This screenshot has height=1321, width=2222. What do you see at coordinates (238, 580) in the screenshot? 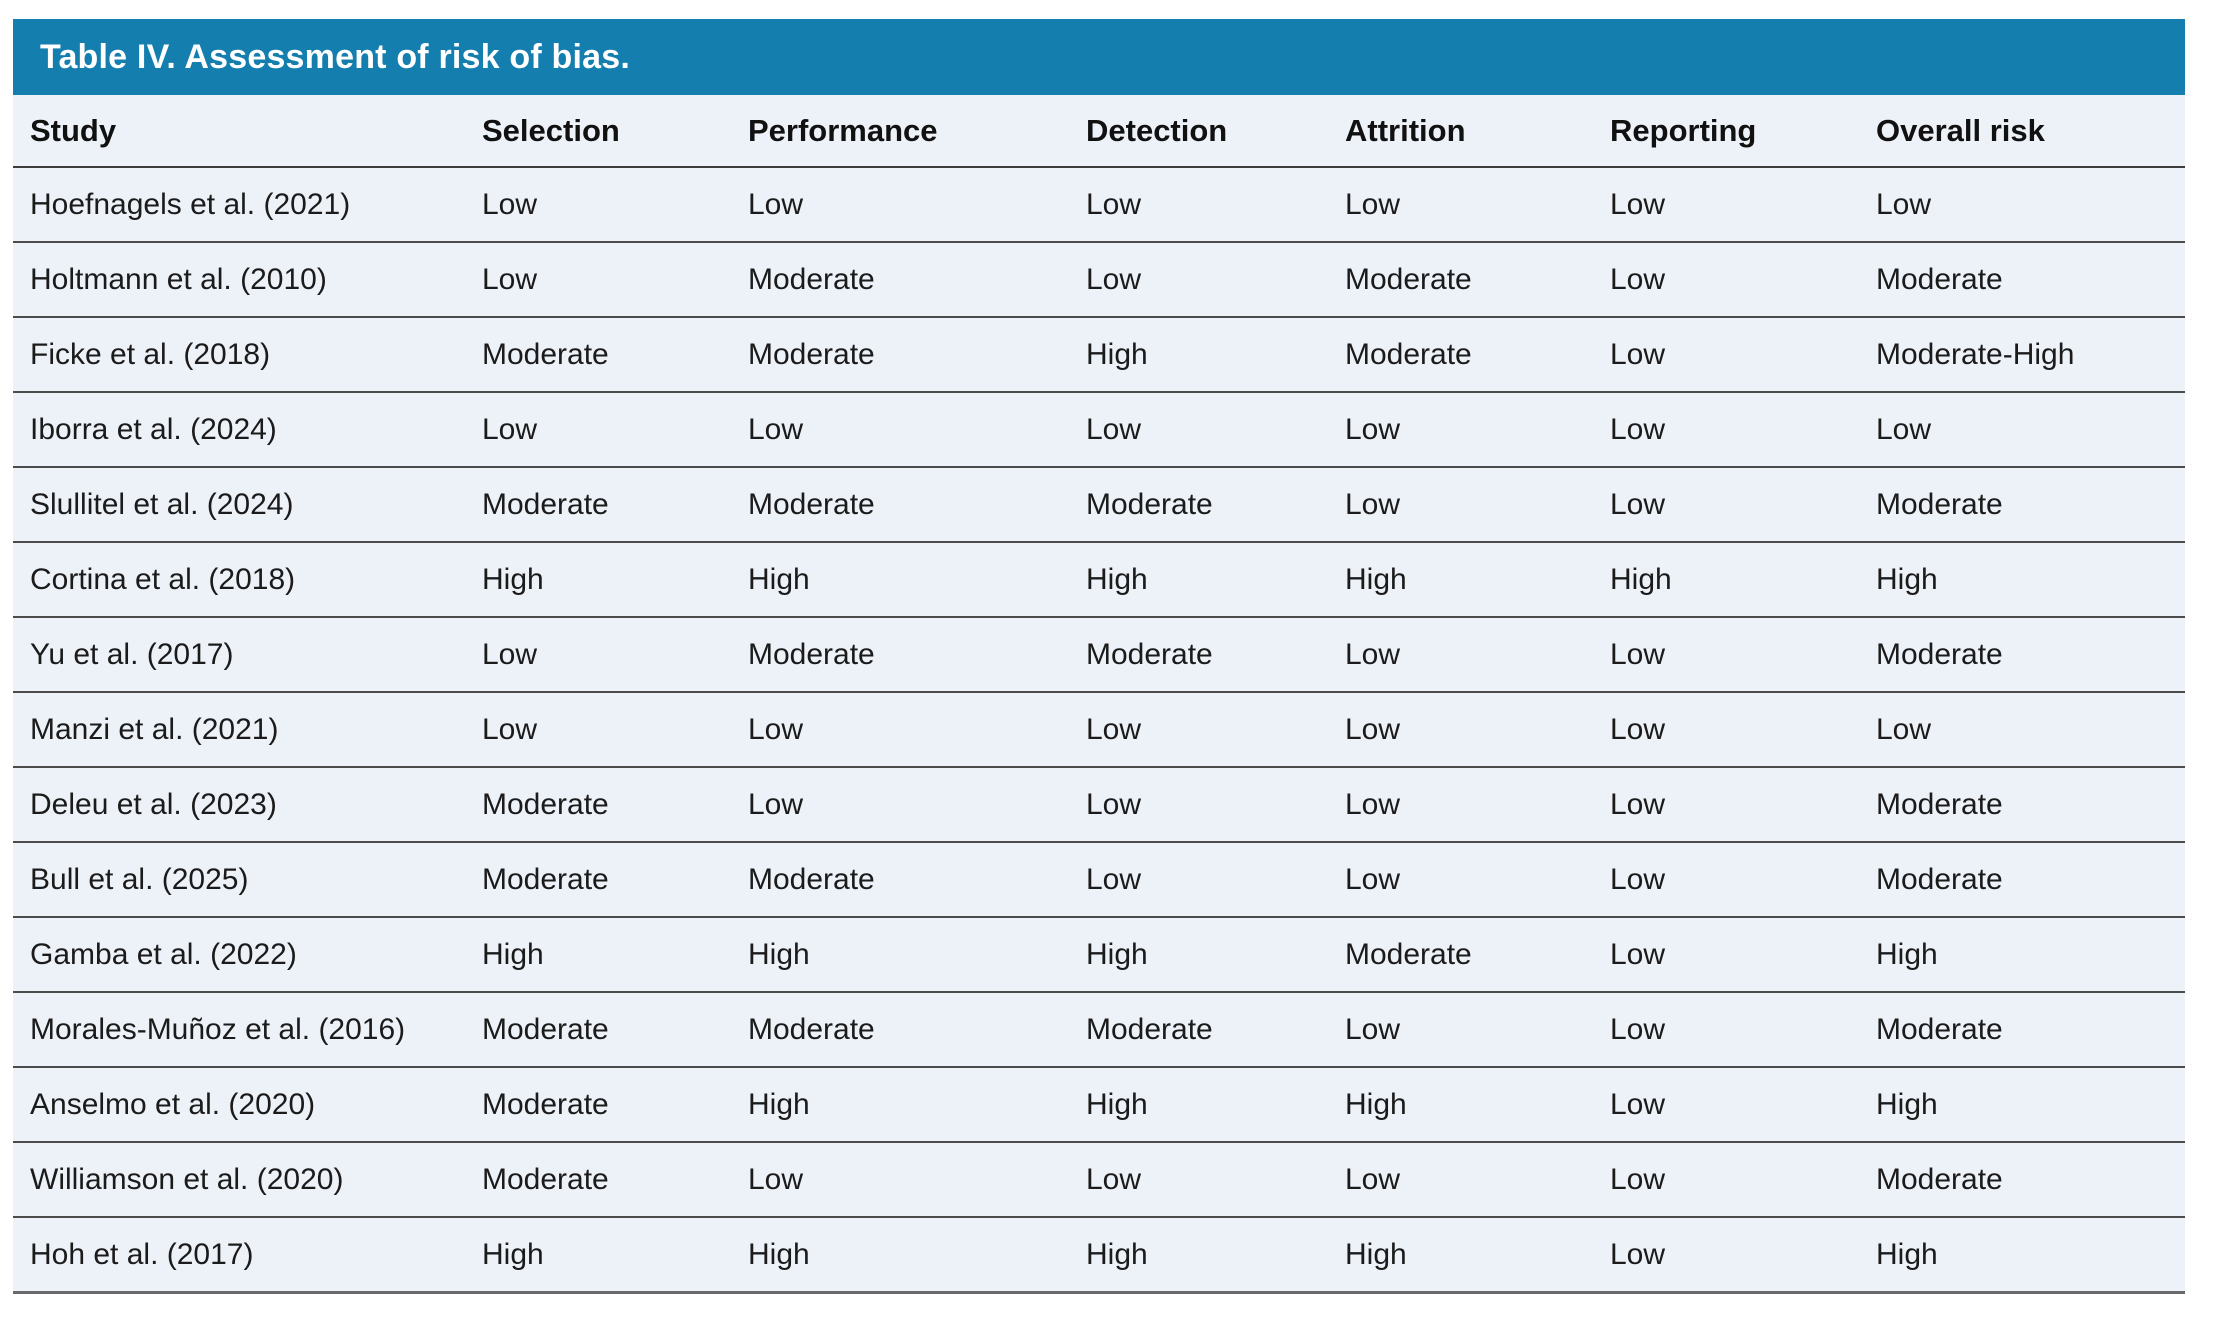
I see `study-cell: Cortina et al. (2018)` at bounding box center [238, 580].